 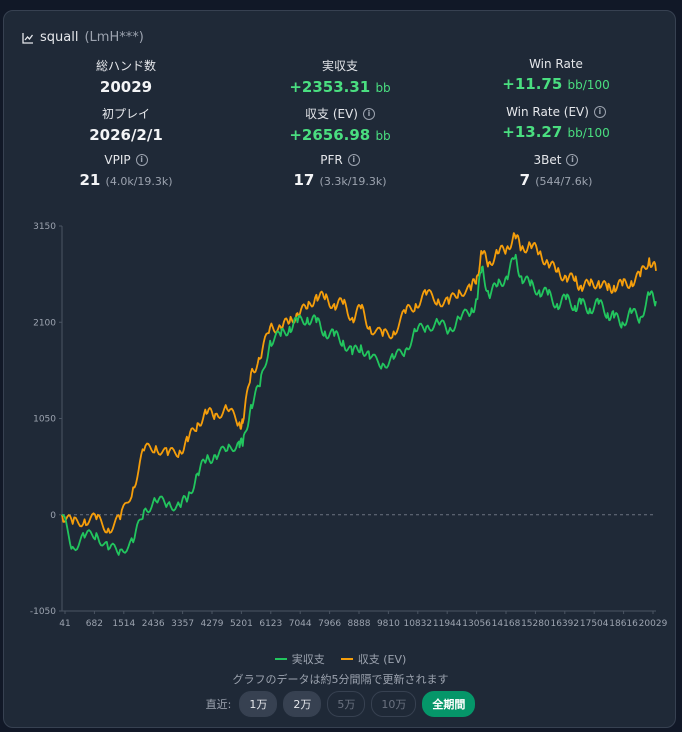 I want to click on stat-hands: 総ハンド数 20029, so click(x=126, y=76).